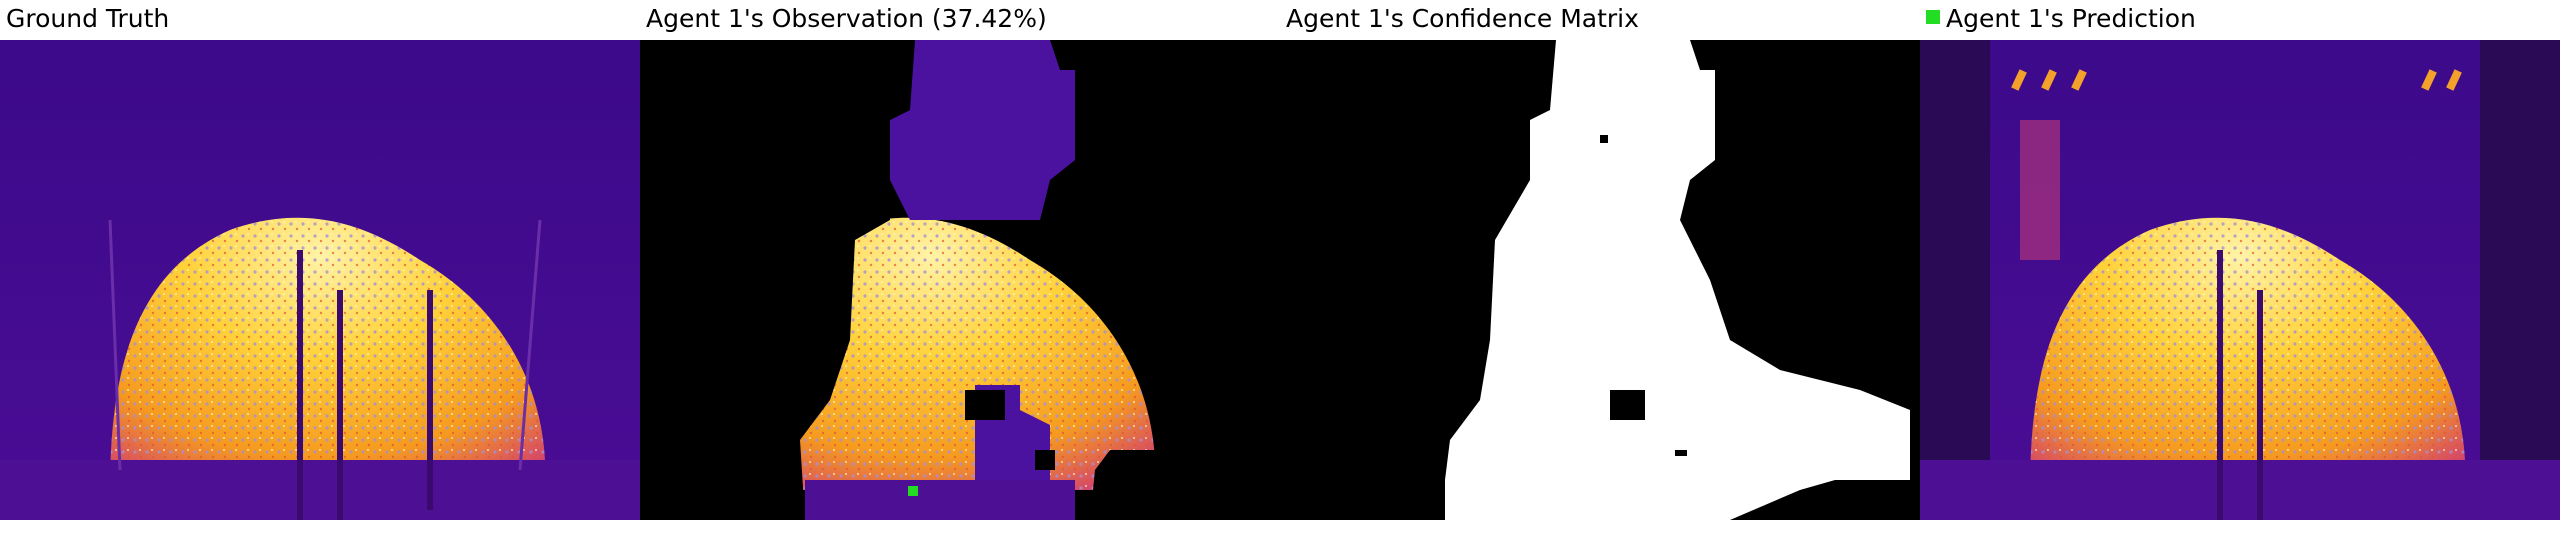 Image resolution: width=2560 pixels, height=560 pixels. I want to click on legend-label: Agent 1's Prediction, so click(2071, 18).